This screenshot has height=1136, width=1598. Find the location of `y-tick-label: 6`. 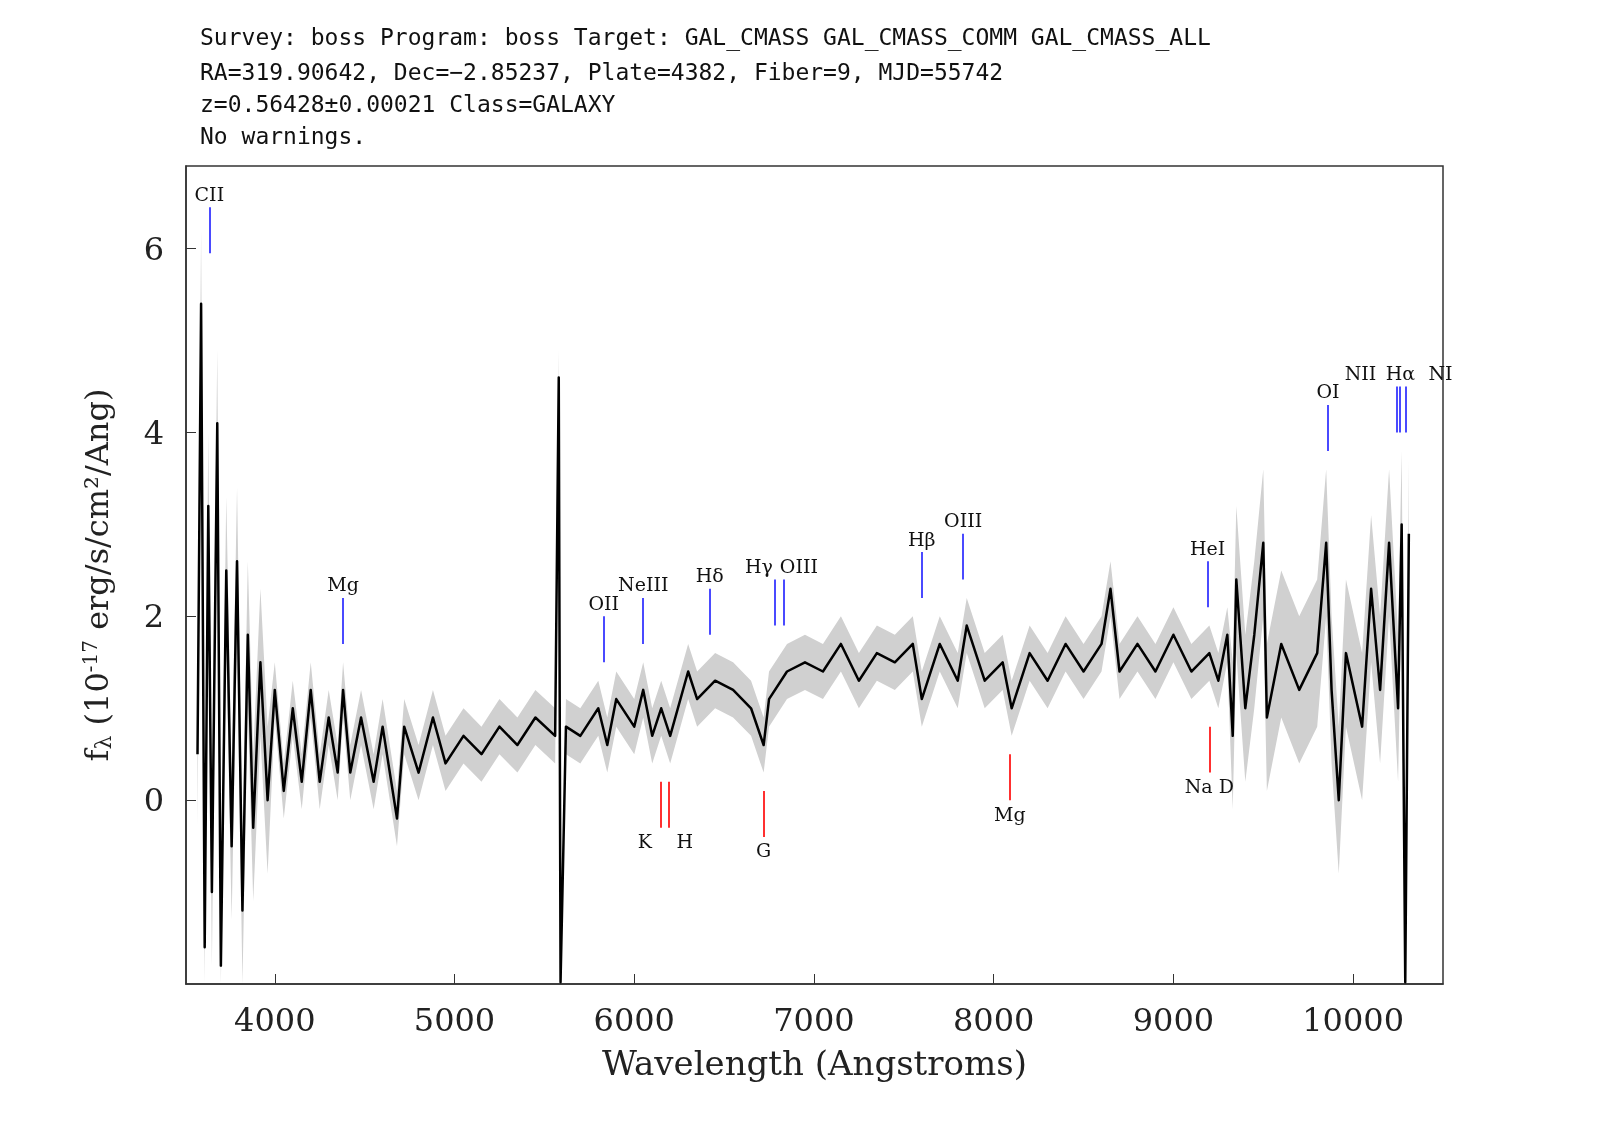

y-tick-label: 6 is located at coordinates (153, 248).